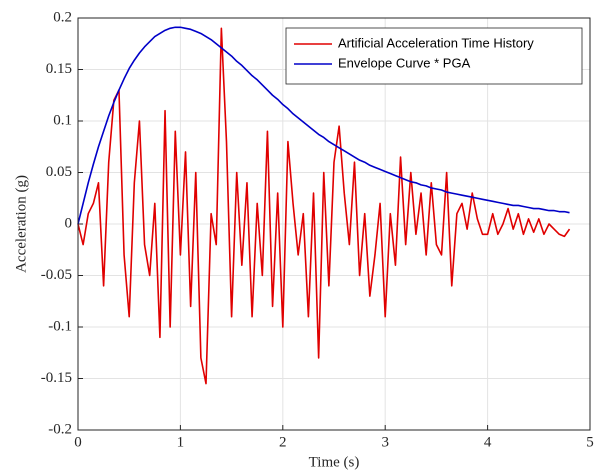 The width and height of the screenshot is (596, 474). I want to click on x-tick-label: 2, so click(283, 442).